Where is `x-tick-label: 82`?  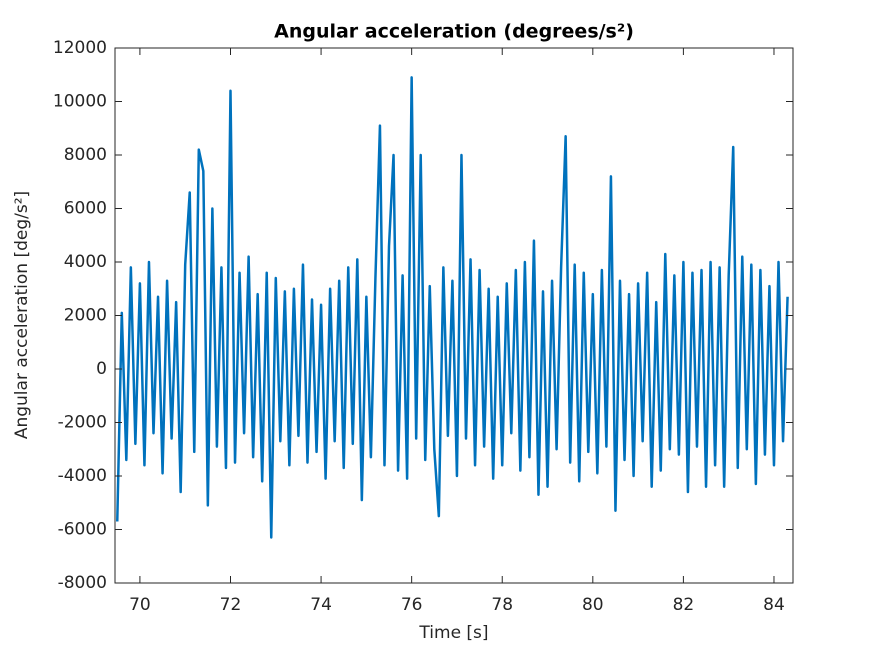
x-tick-label: 82 is located at coordinates (684, 605).